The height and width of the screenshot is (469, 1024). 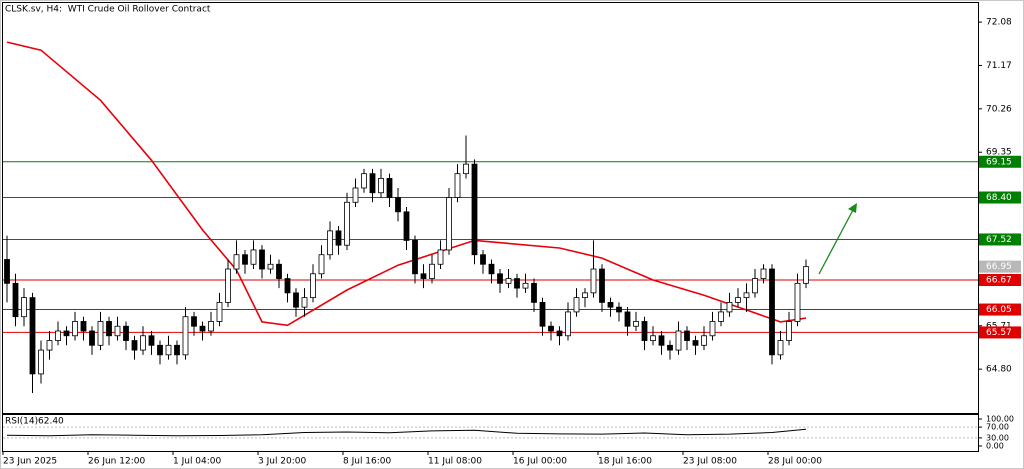 I want to click on y-tick-label: 70.26, so click(x=999, y=109).